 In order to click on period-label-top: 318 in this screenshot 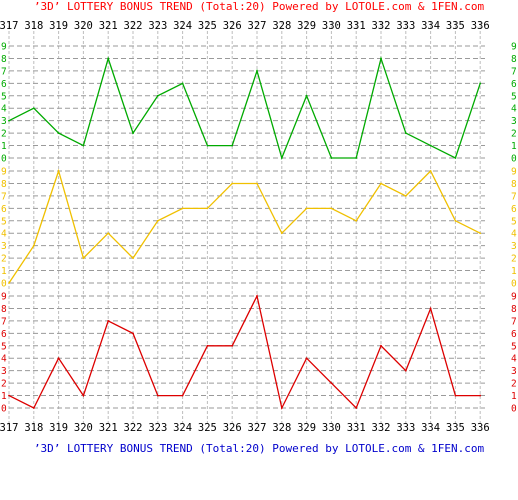, I will do `click(33, 26)`.